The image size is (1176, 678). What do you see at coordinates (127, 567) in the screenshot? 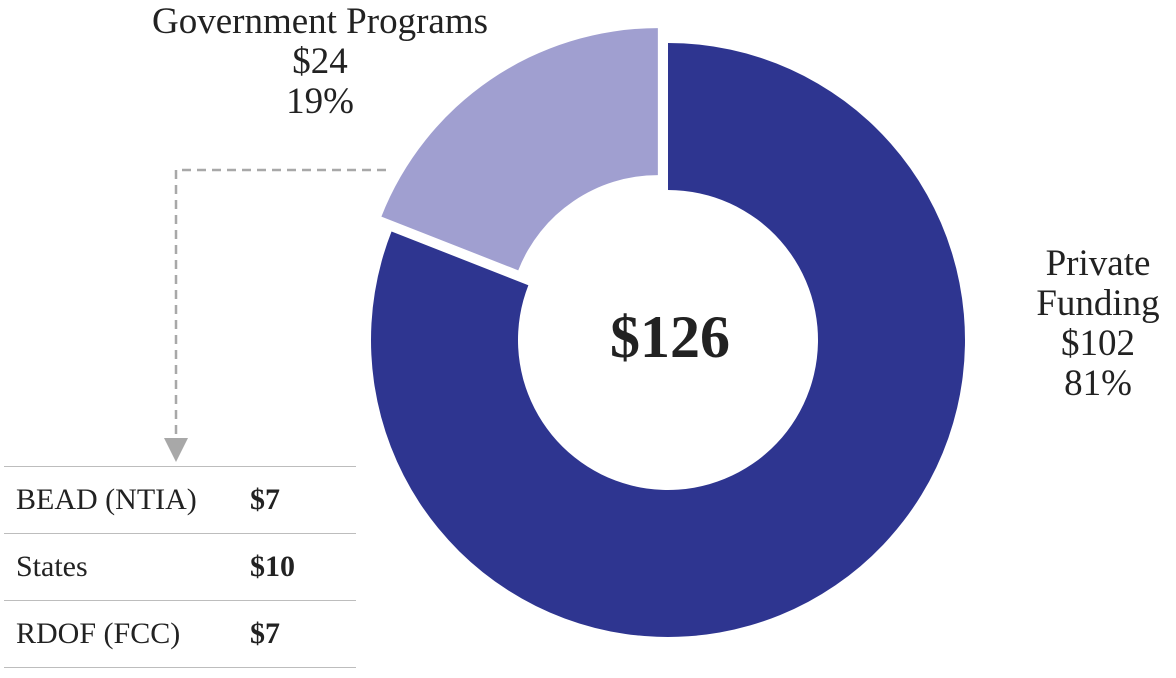
I see `breakdown-name: States` at bounding box center [127, 567].